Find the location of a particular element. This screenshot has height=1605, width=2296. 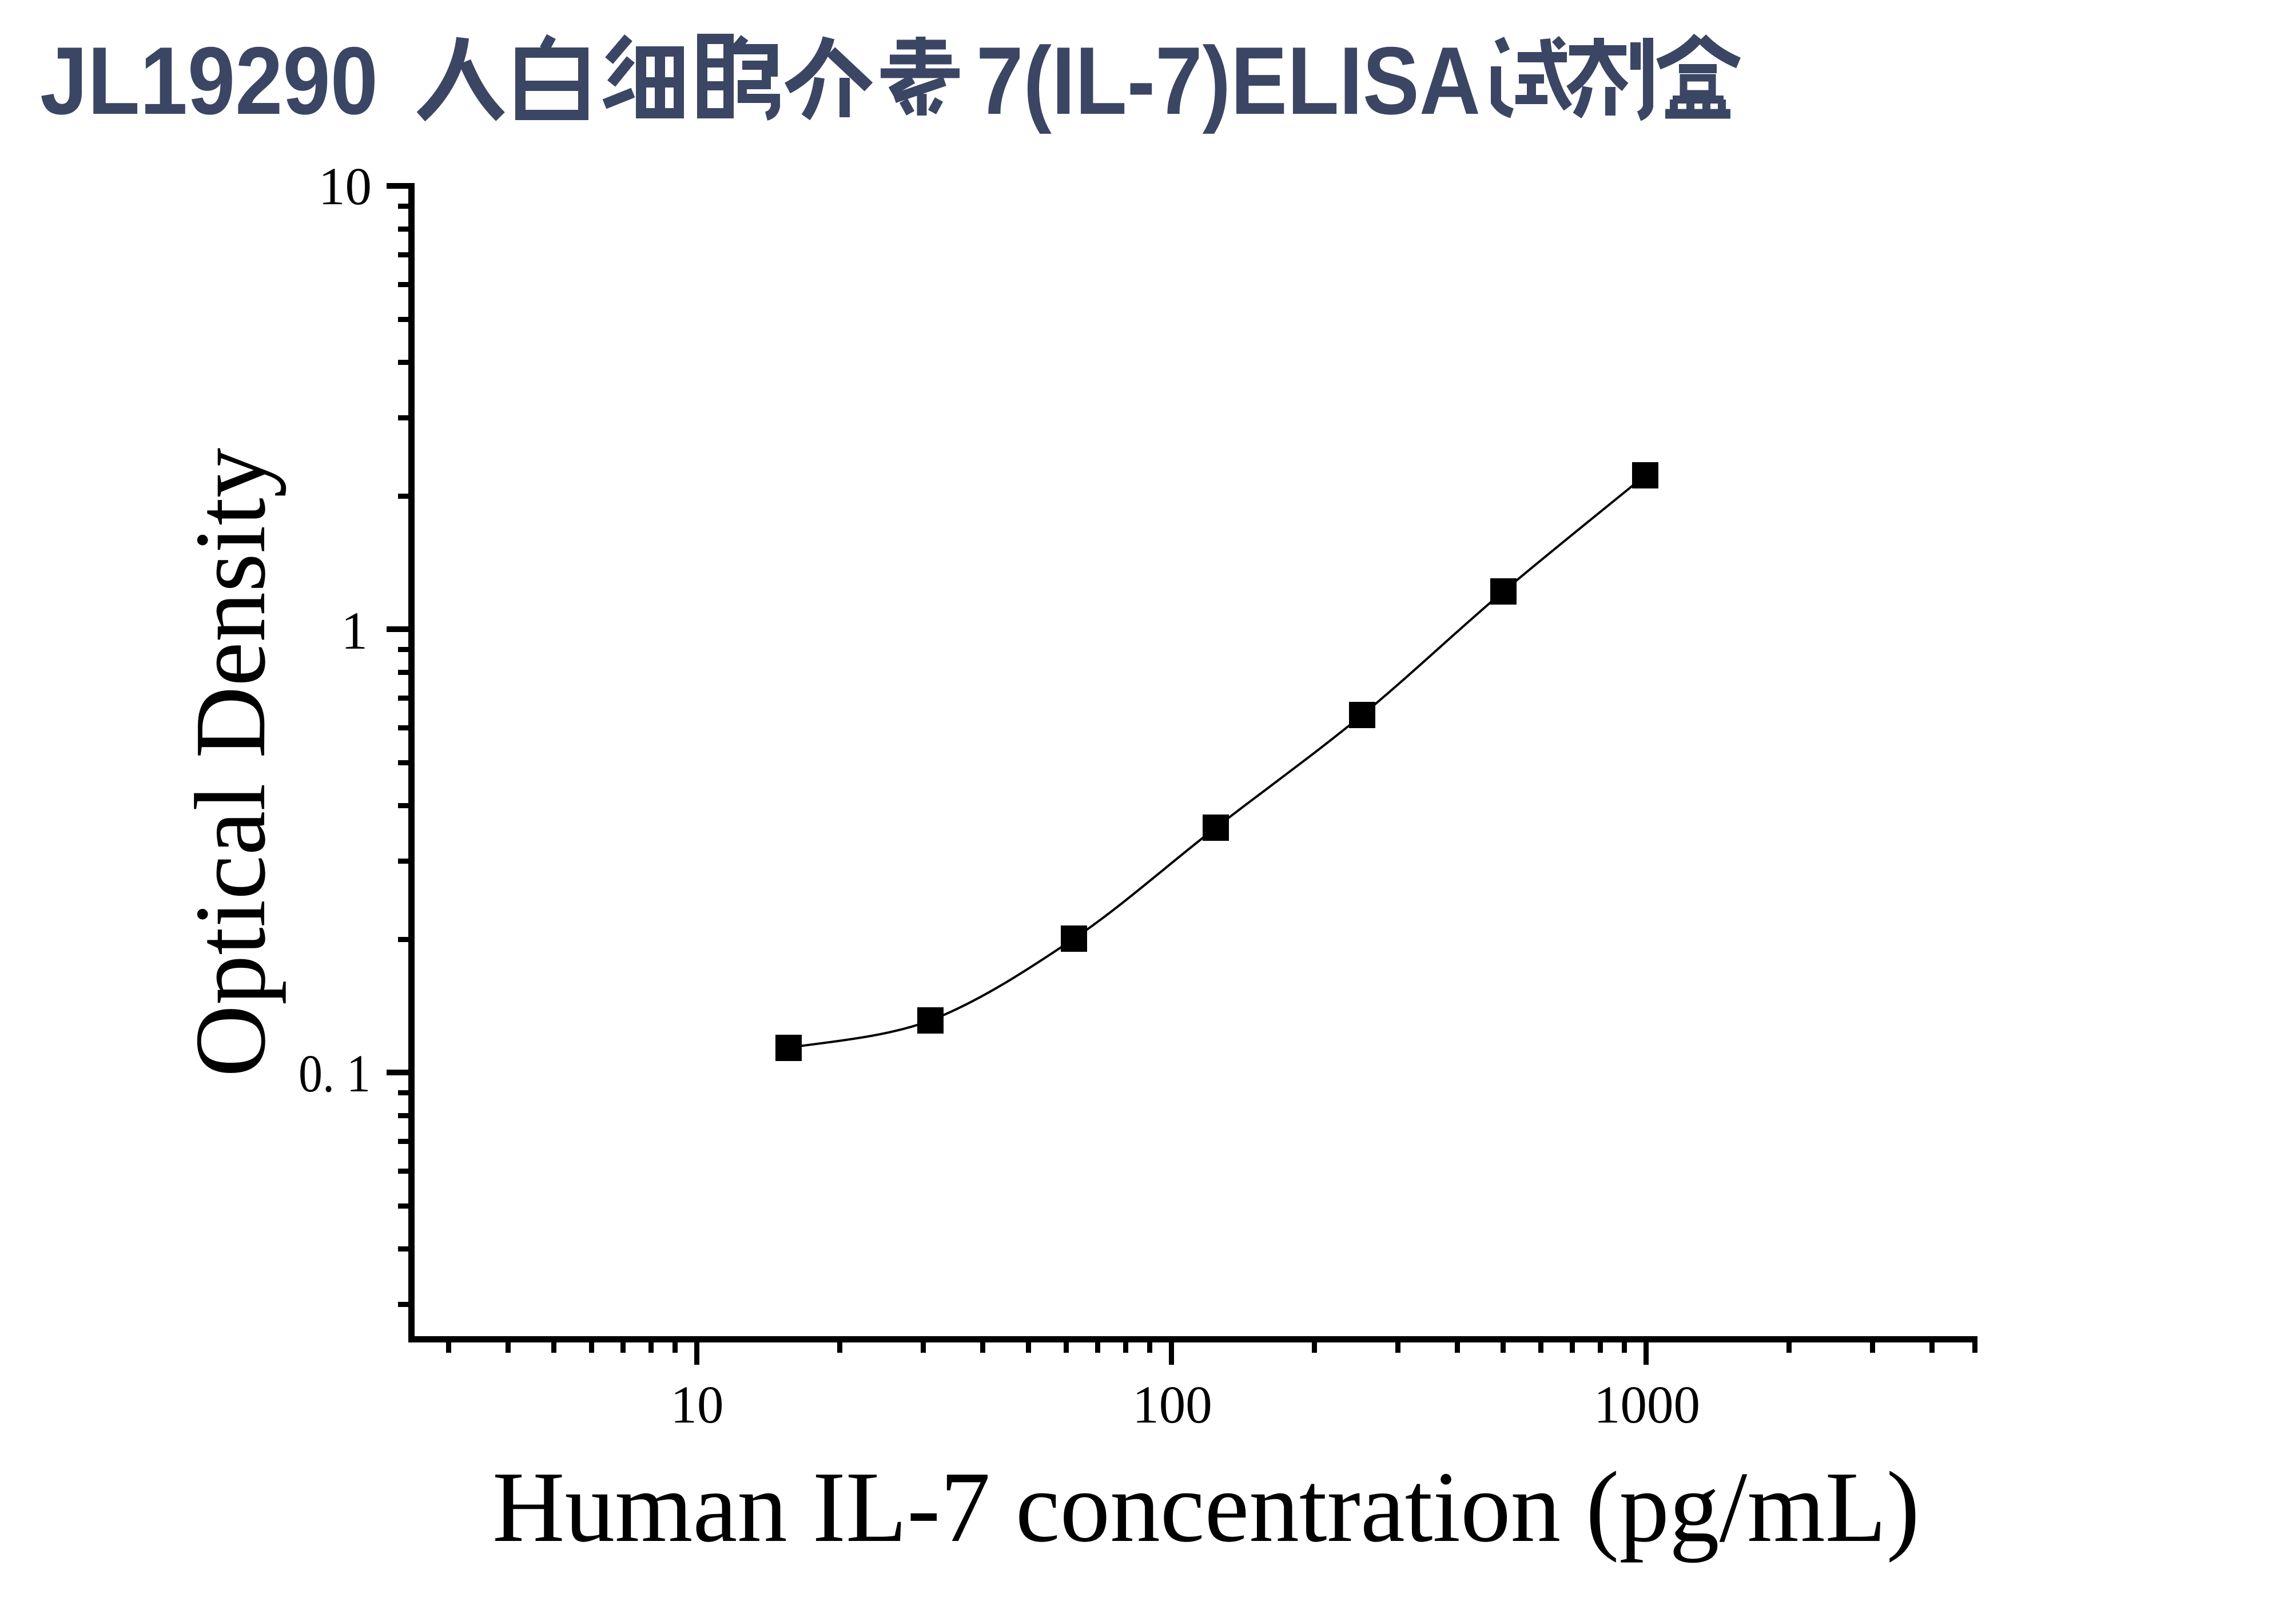

svg-text: Optical Density is located at coordinates (230, 762).